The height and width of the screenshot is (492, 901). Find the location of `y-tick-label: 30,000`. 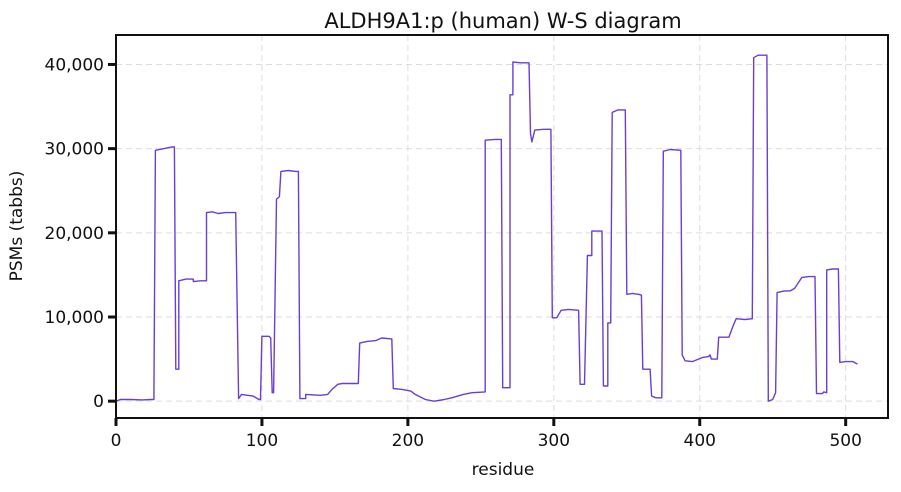

y-tick-label: 30,000 is located at coordinates (74, 150).